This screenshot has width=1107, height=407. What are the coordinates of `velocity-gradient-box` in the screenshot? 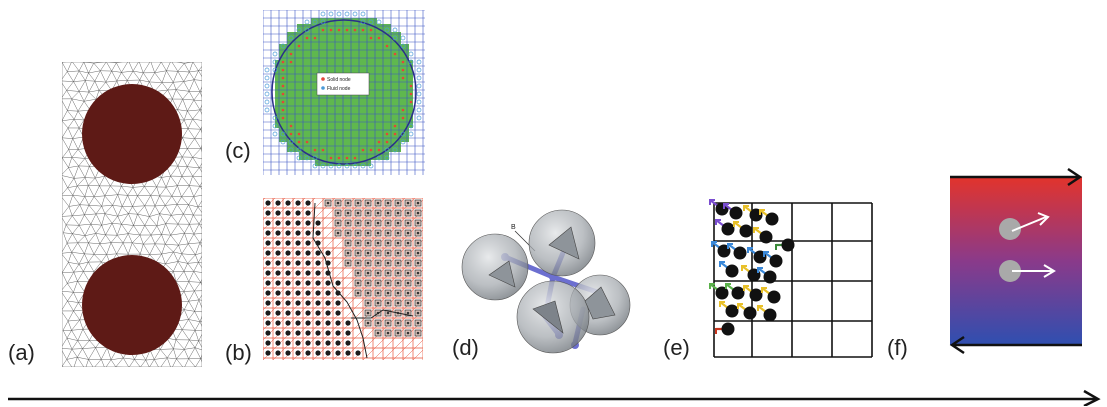 It's located at (1016, 261).